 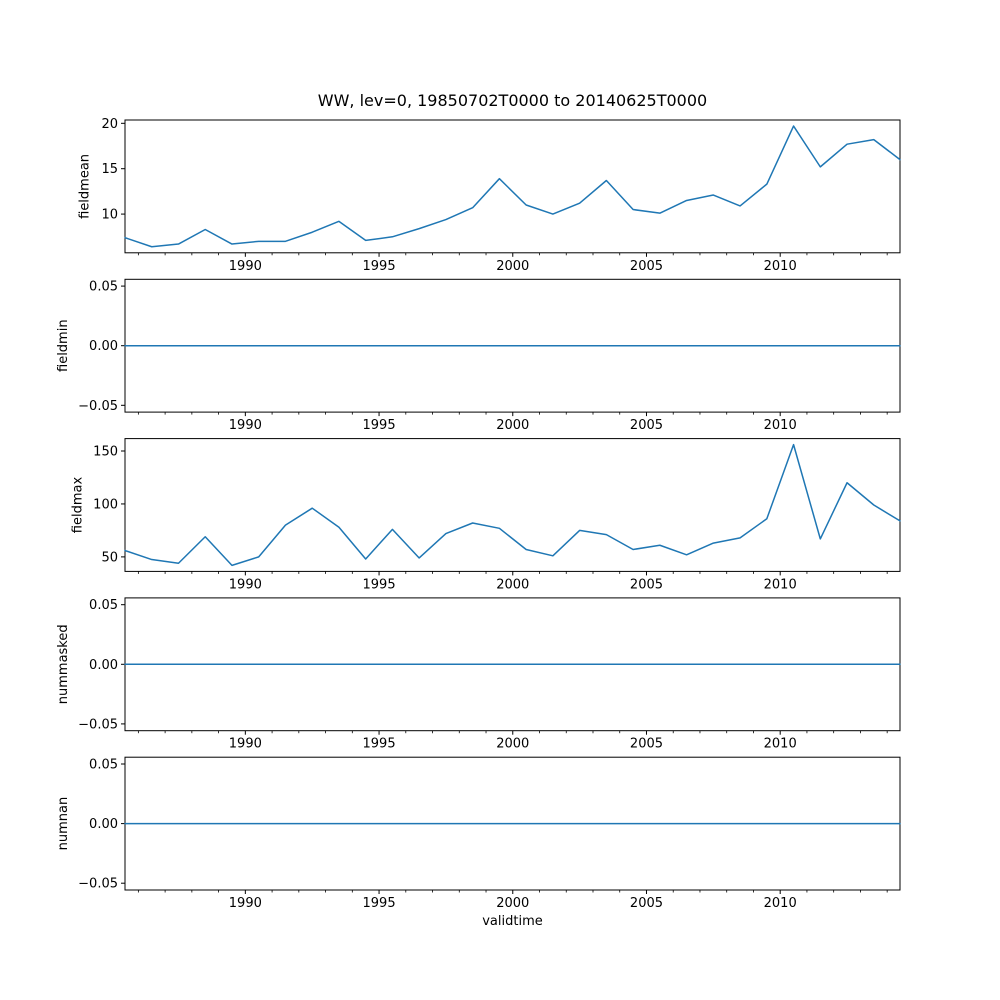 What do you see at coordinates (105, 504) in the screenshot?
I see `y-tick-label: 100` at bounding box center [105, 504].